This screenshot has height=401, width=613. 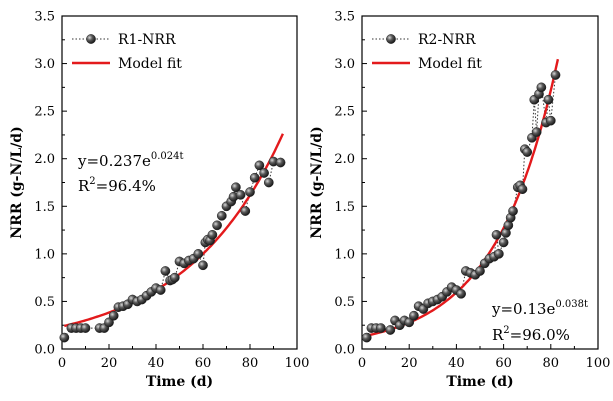 I want to click on legend-label-points: R1-NRR, so click(x=147, y=40).